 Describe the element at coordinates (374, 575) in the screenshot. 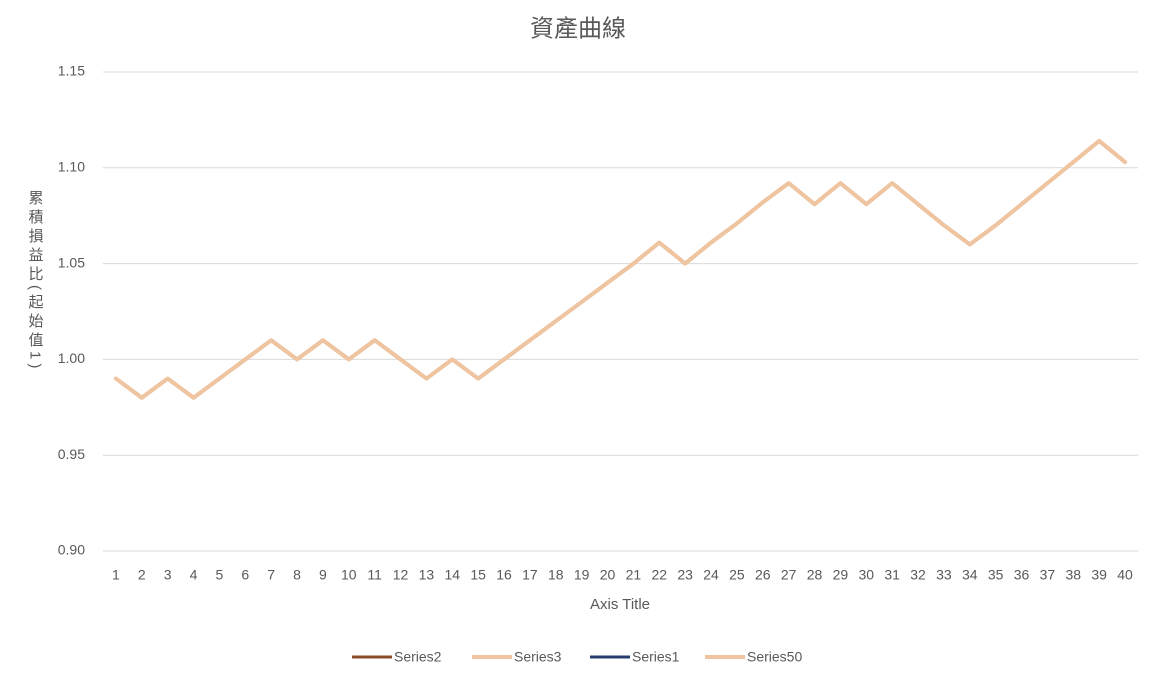

I see `x-tick-label: 11` at that location.